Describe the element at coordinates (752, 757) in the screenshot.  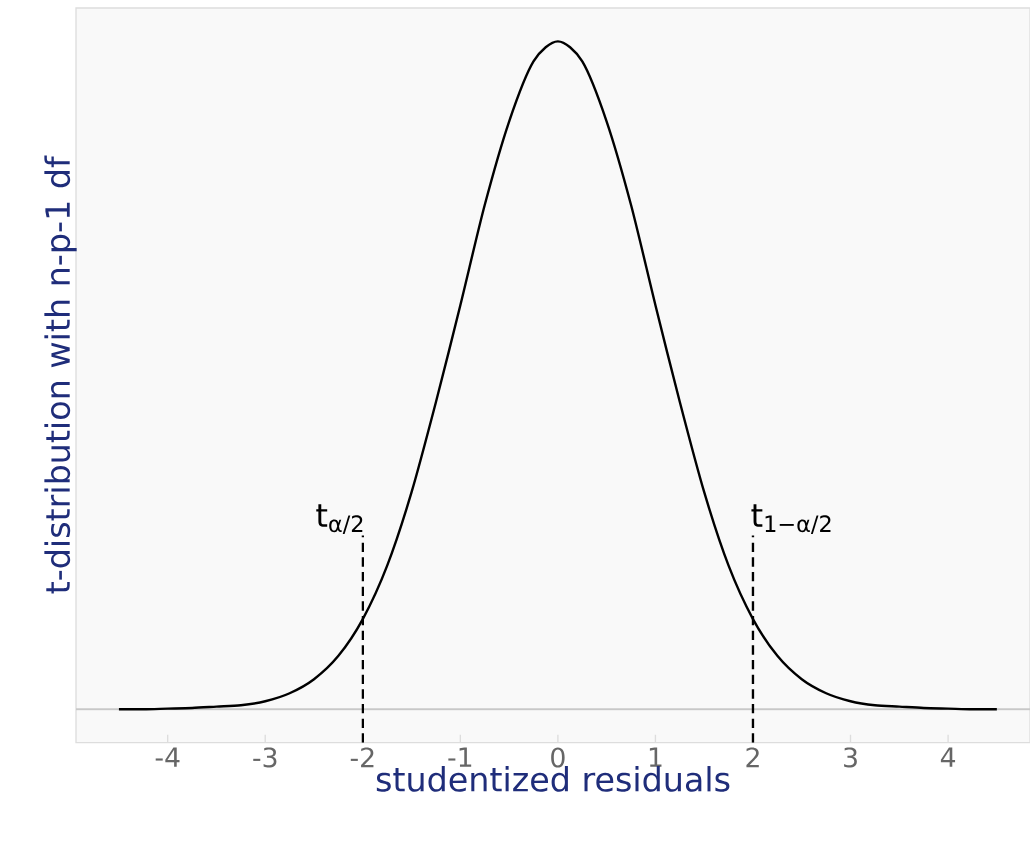
I see `x-tick-label: 2` at that location.